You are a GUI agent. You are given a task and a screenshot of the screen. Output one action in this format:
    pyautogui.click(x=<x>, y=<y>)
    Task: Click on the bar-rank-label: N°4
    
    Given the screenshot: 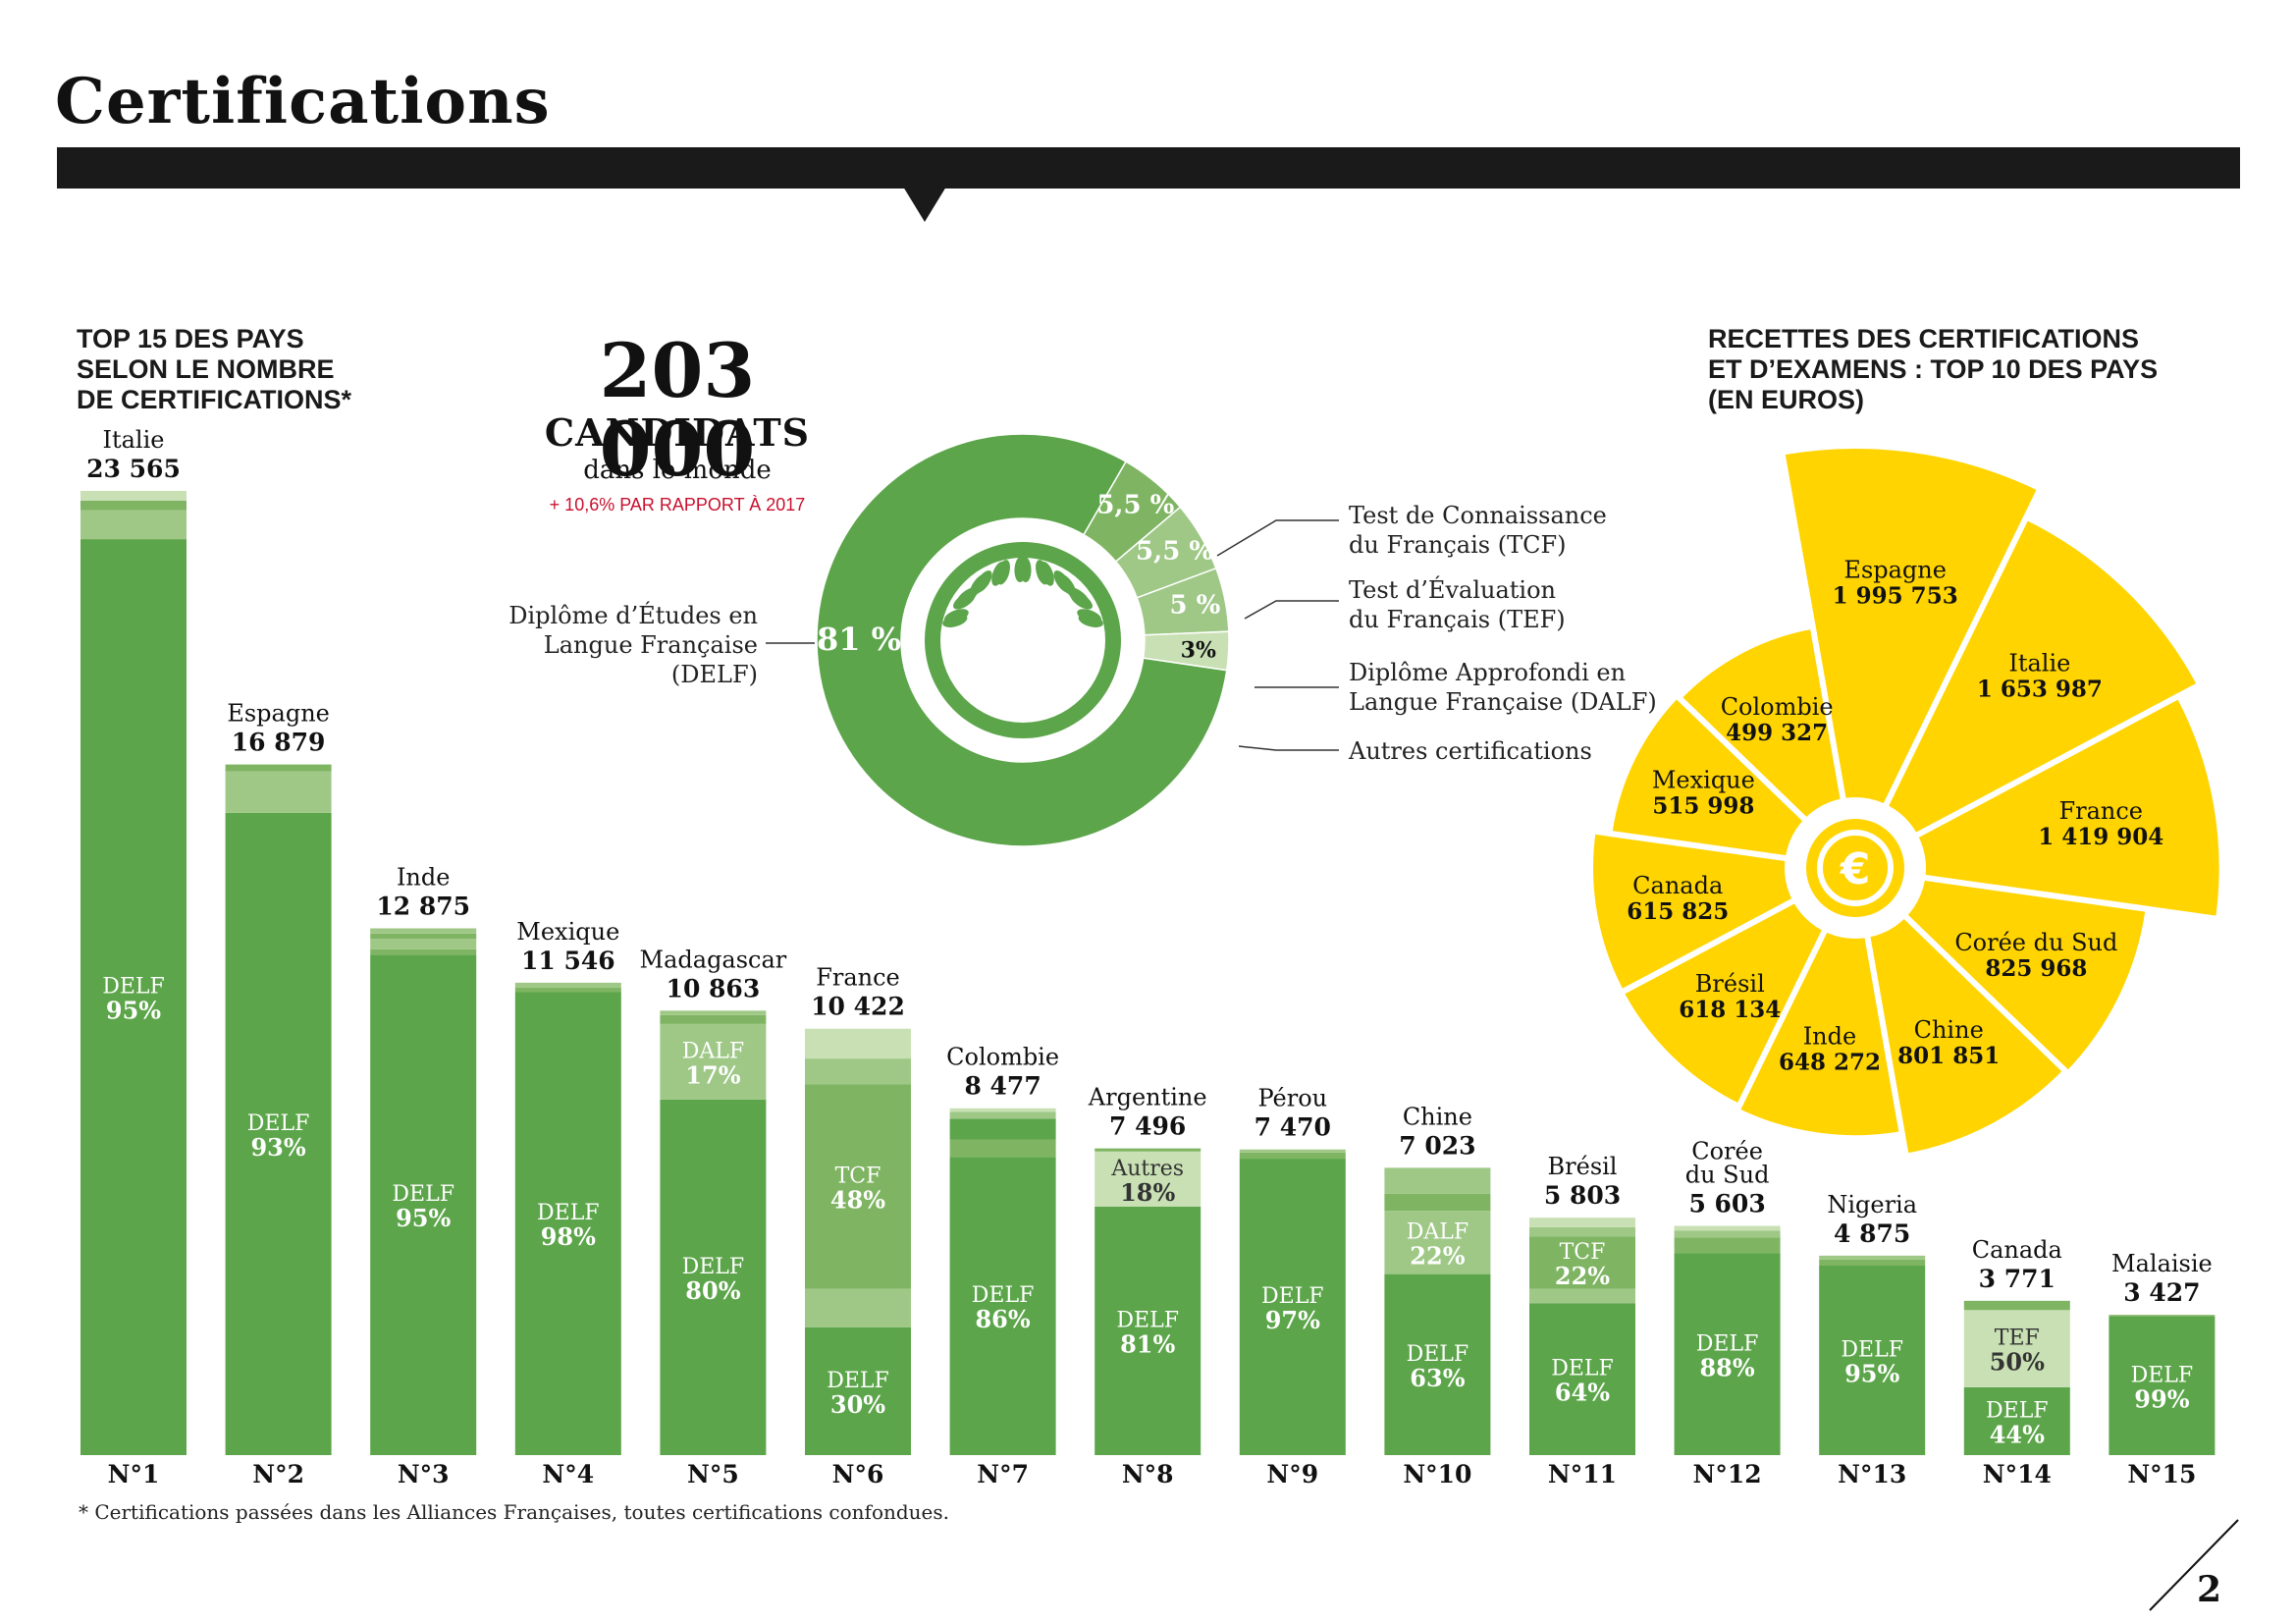 What is the action you would take?
    pyautogui.click(x=568, y=1474)
    